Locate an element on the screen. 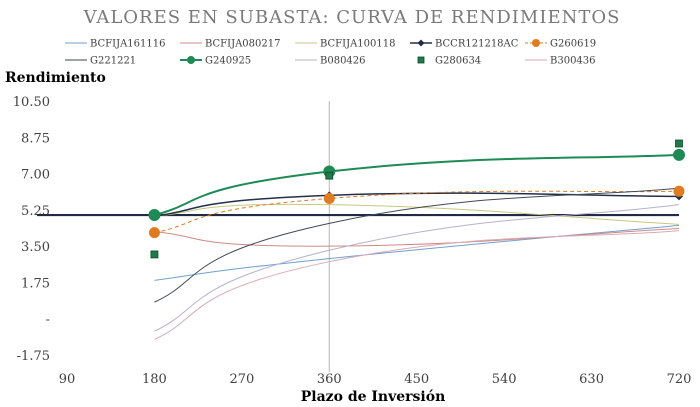 This screenshot has height=407, width=700. legend-label-b080426: B080426 is located at coordinates (343, 61).